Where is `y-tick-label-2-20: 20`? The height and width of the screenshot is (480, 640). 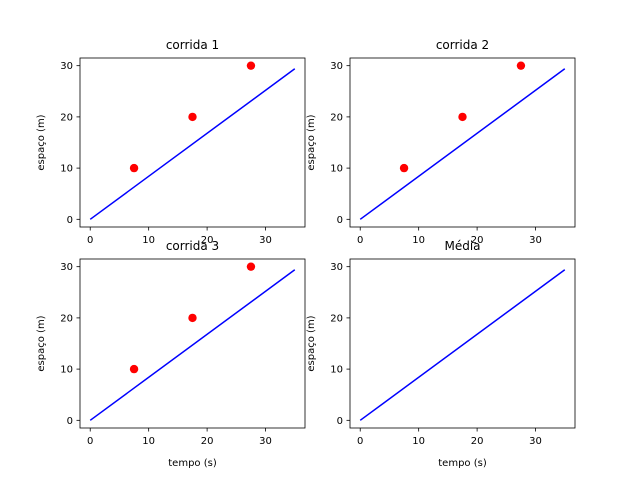 y-tick-label-2-20: 20 is located at coordinates (336, 117).